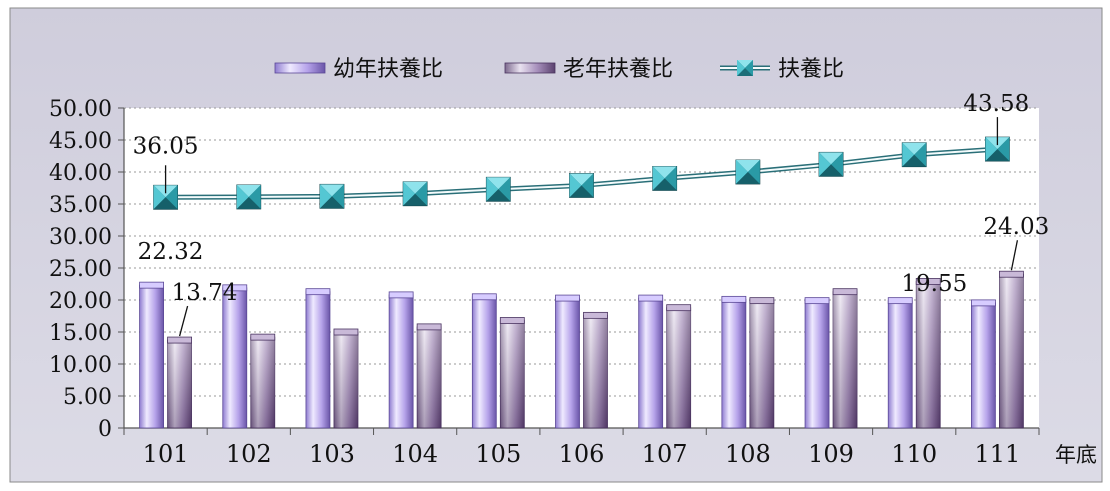 The height and width of the screenshot is (491, 1110). Describe the element at coordinates (332, 454) in the screenshot. I see `x-tick-label: 103` at that location.